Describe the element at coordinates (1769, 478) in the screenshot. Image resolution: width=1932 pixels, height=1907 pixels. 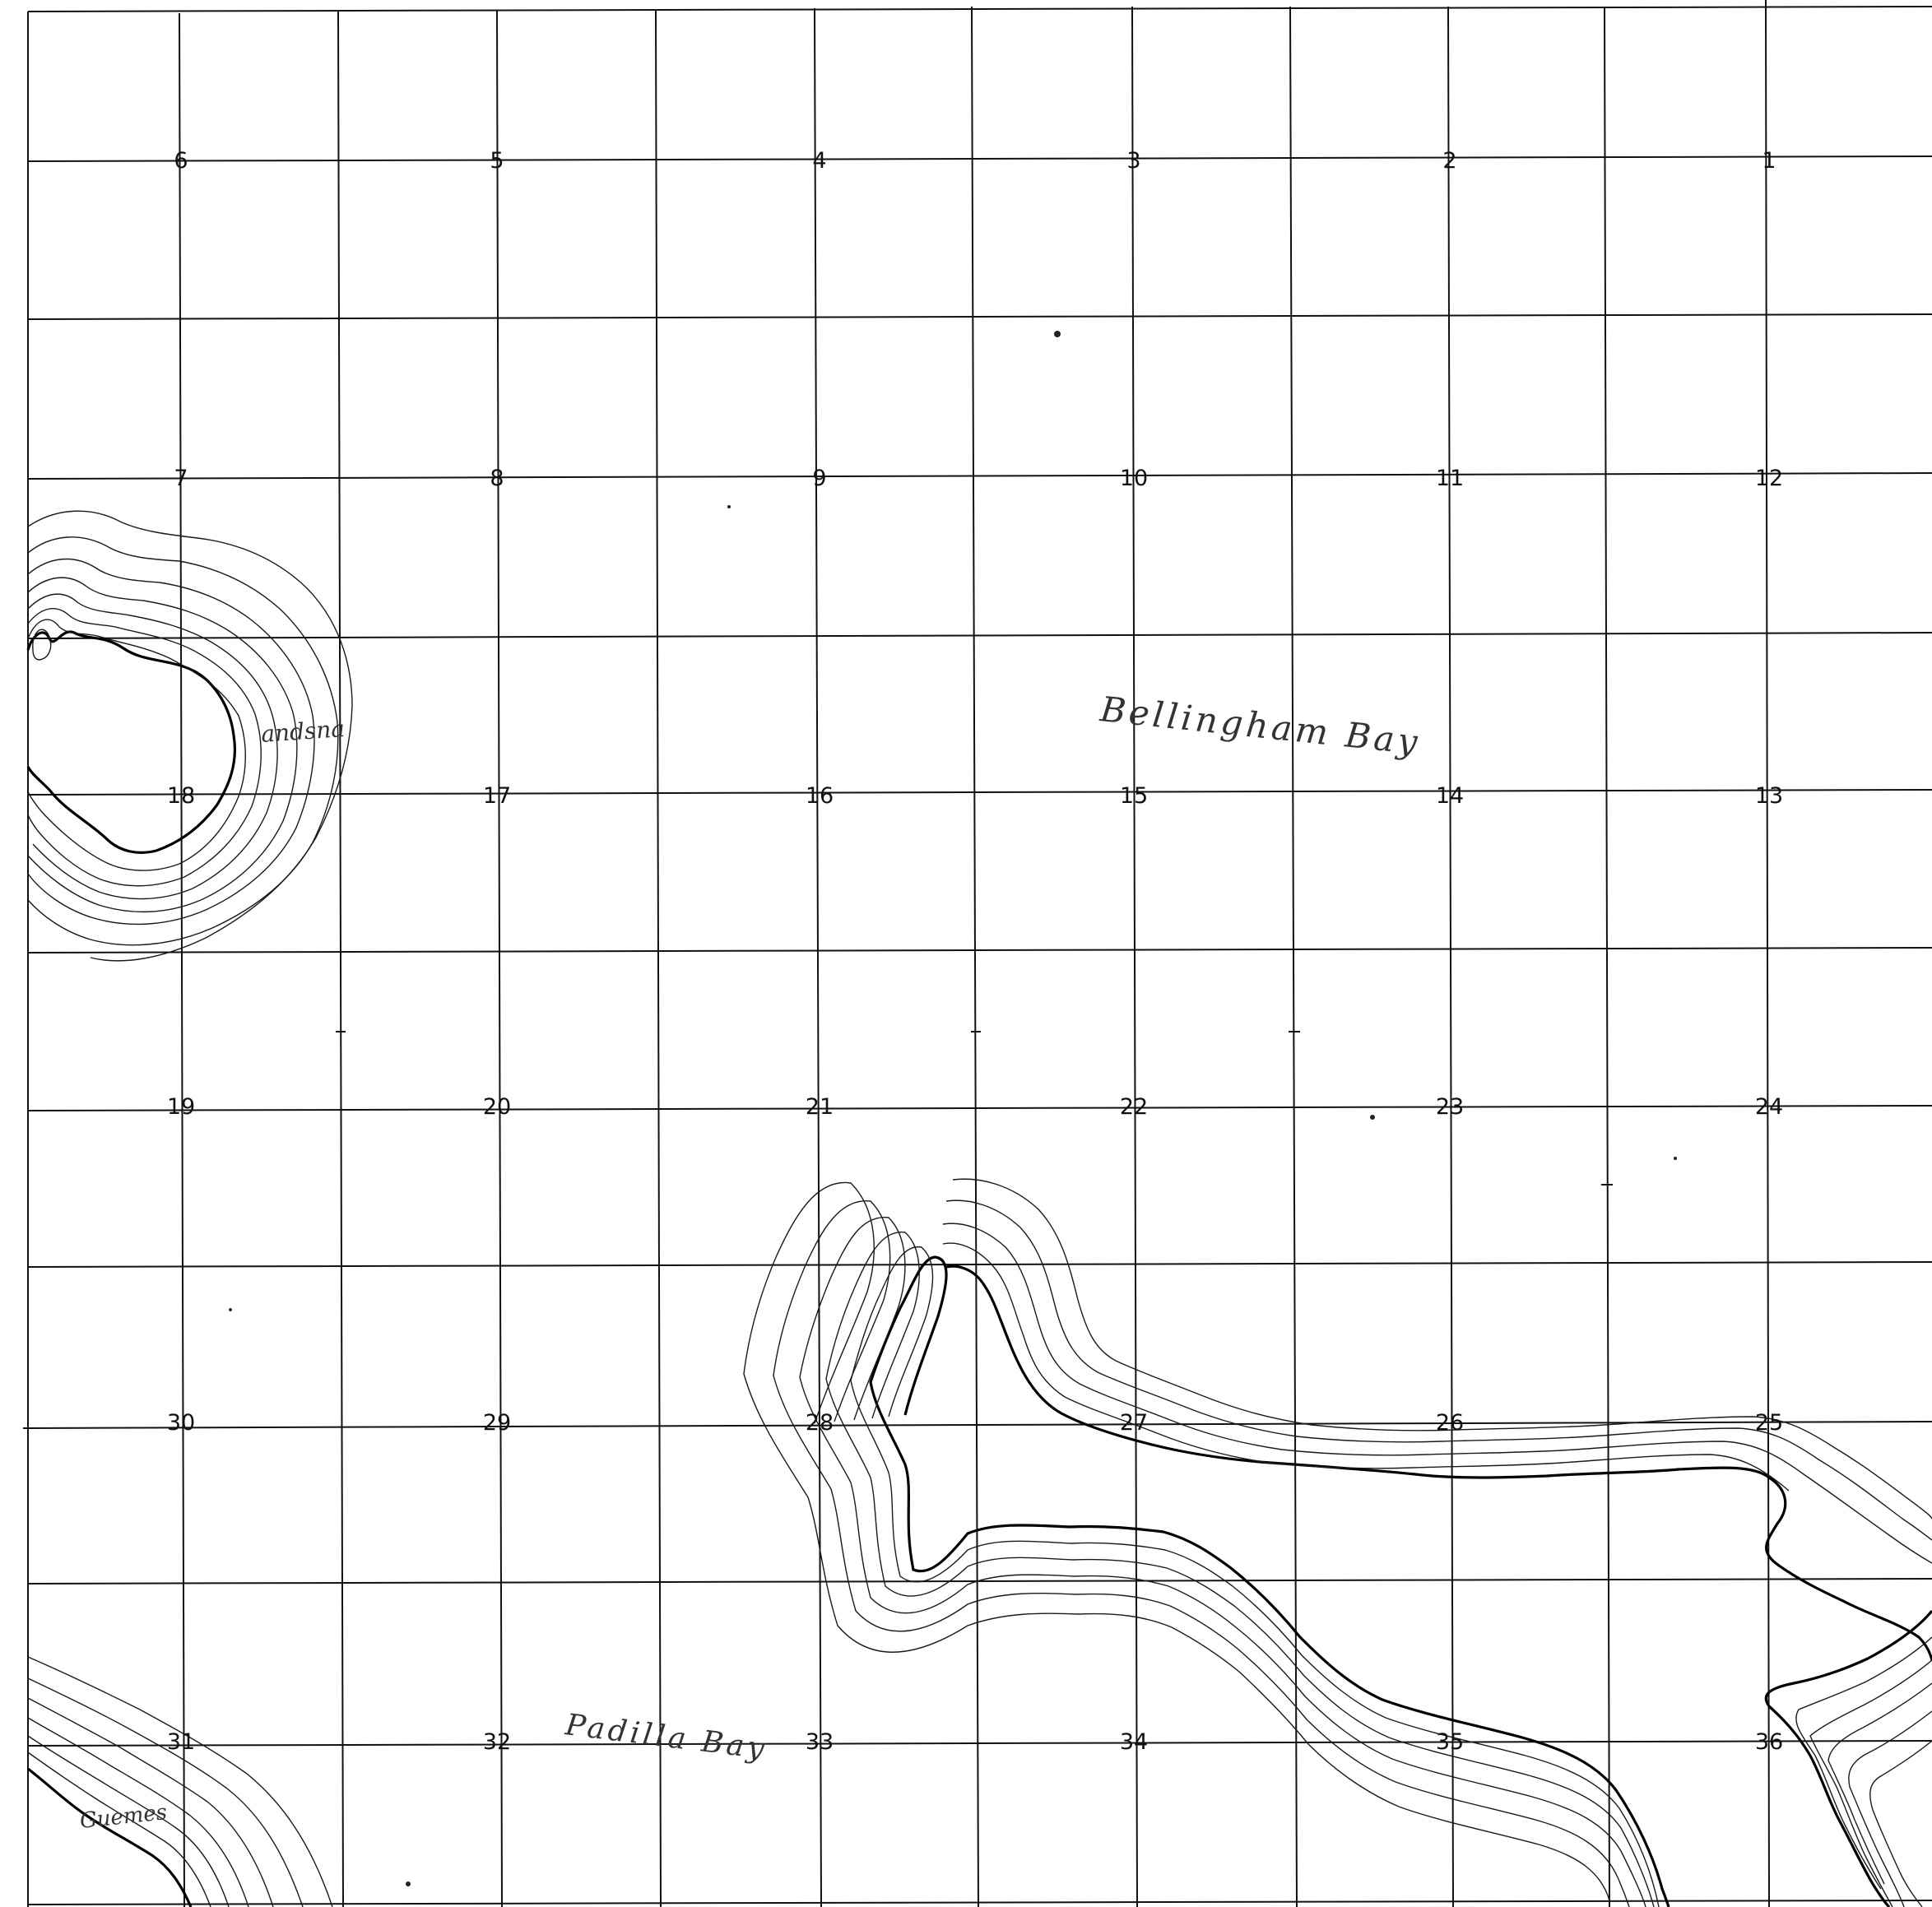
I see `section-number-12: 12` at that location.